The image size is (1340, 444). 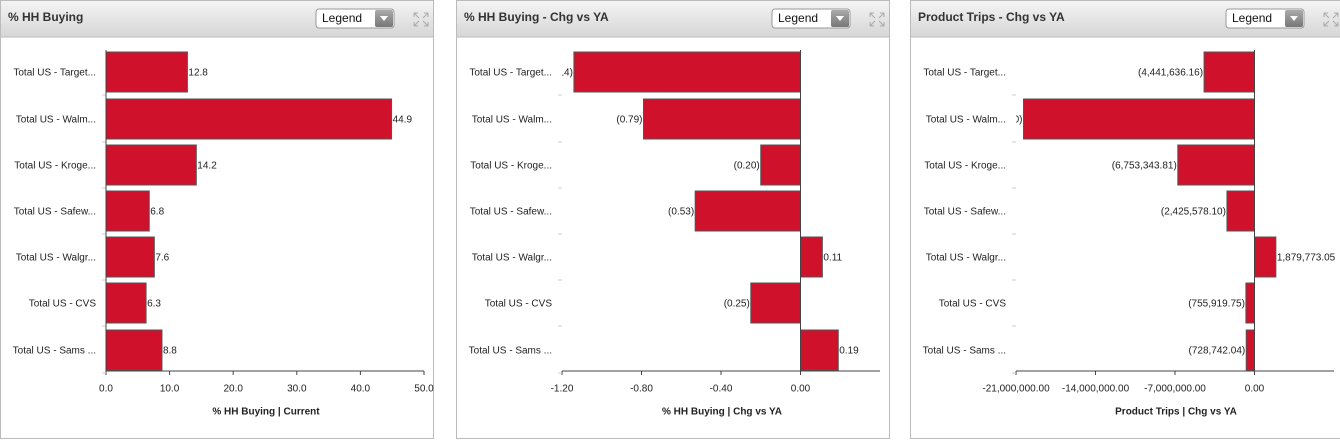 What do you see at coordinates (170, 389) in the screenshot?
I see `x-tick-label: 10.0` at bounding box center [170, 389].